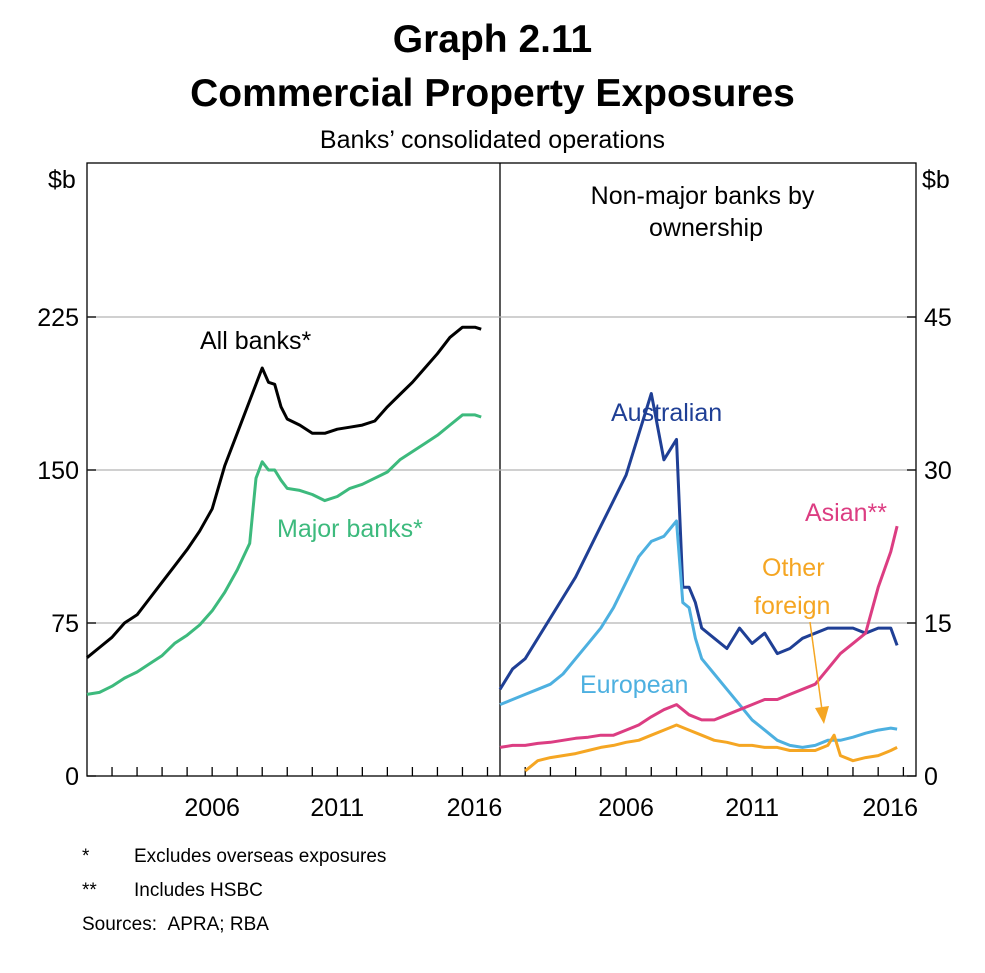  Describe the element at coordinates (699, 637) in the screenshot. I see `series-line-asian` at that location.